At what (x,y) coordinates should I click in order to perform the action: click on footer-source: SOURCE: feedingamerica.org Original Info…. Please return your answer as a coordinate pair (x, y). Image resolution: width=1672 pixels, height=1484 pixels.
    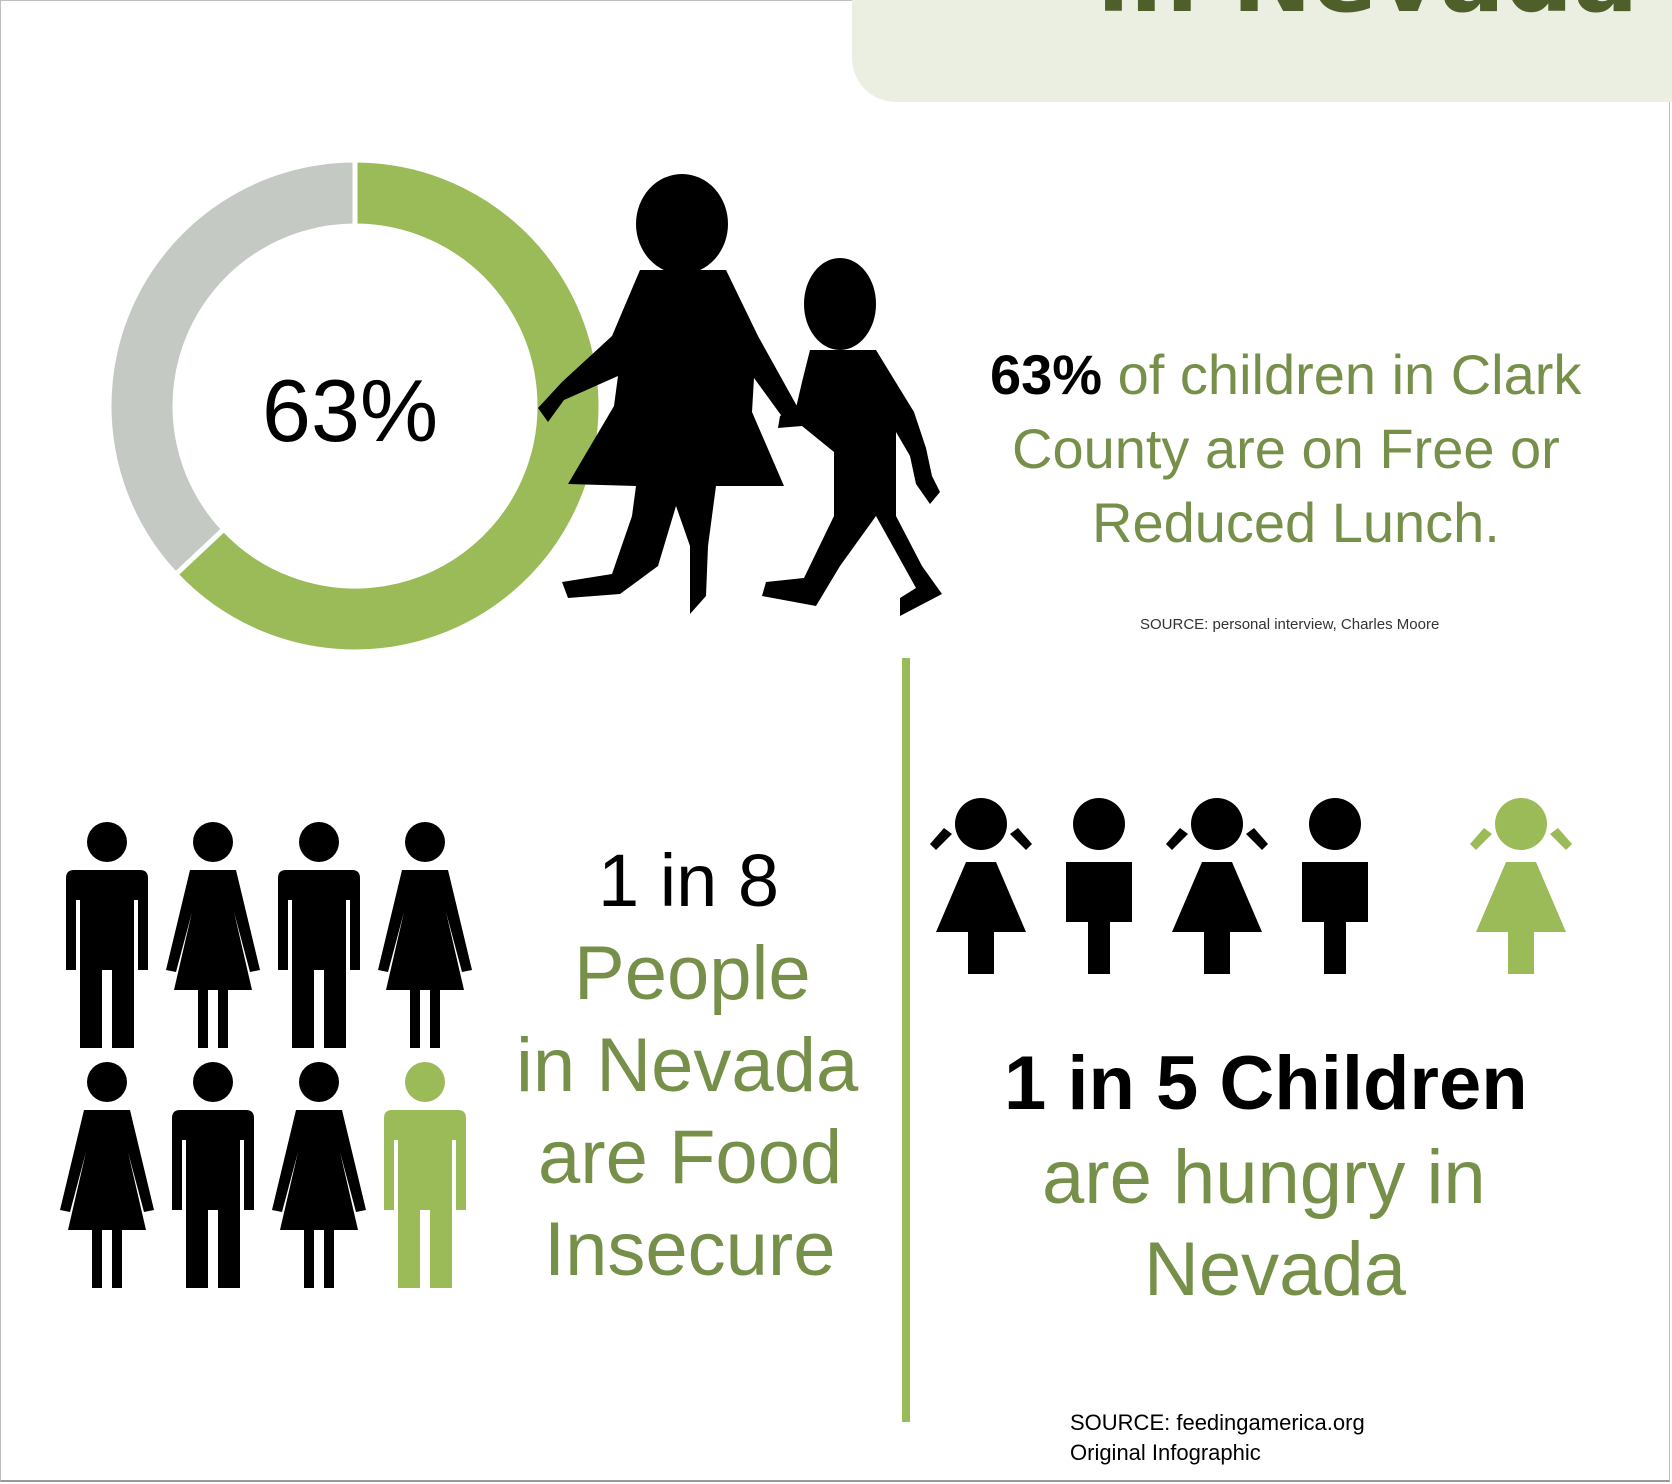
    Looking at the image, I should click on (1217, 1438).